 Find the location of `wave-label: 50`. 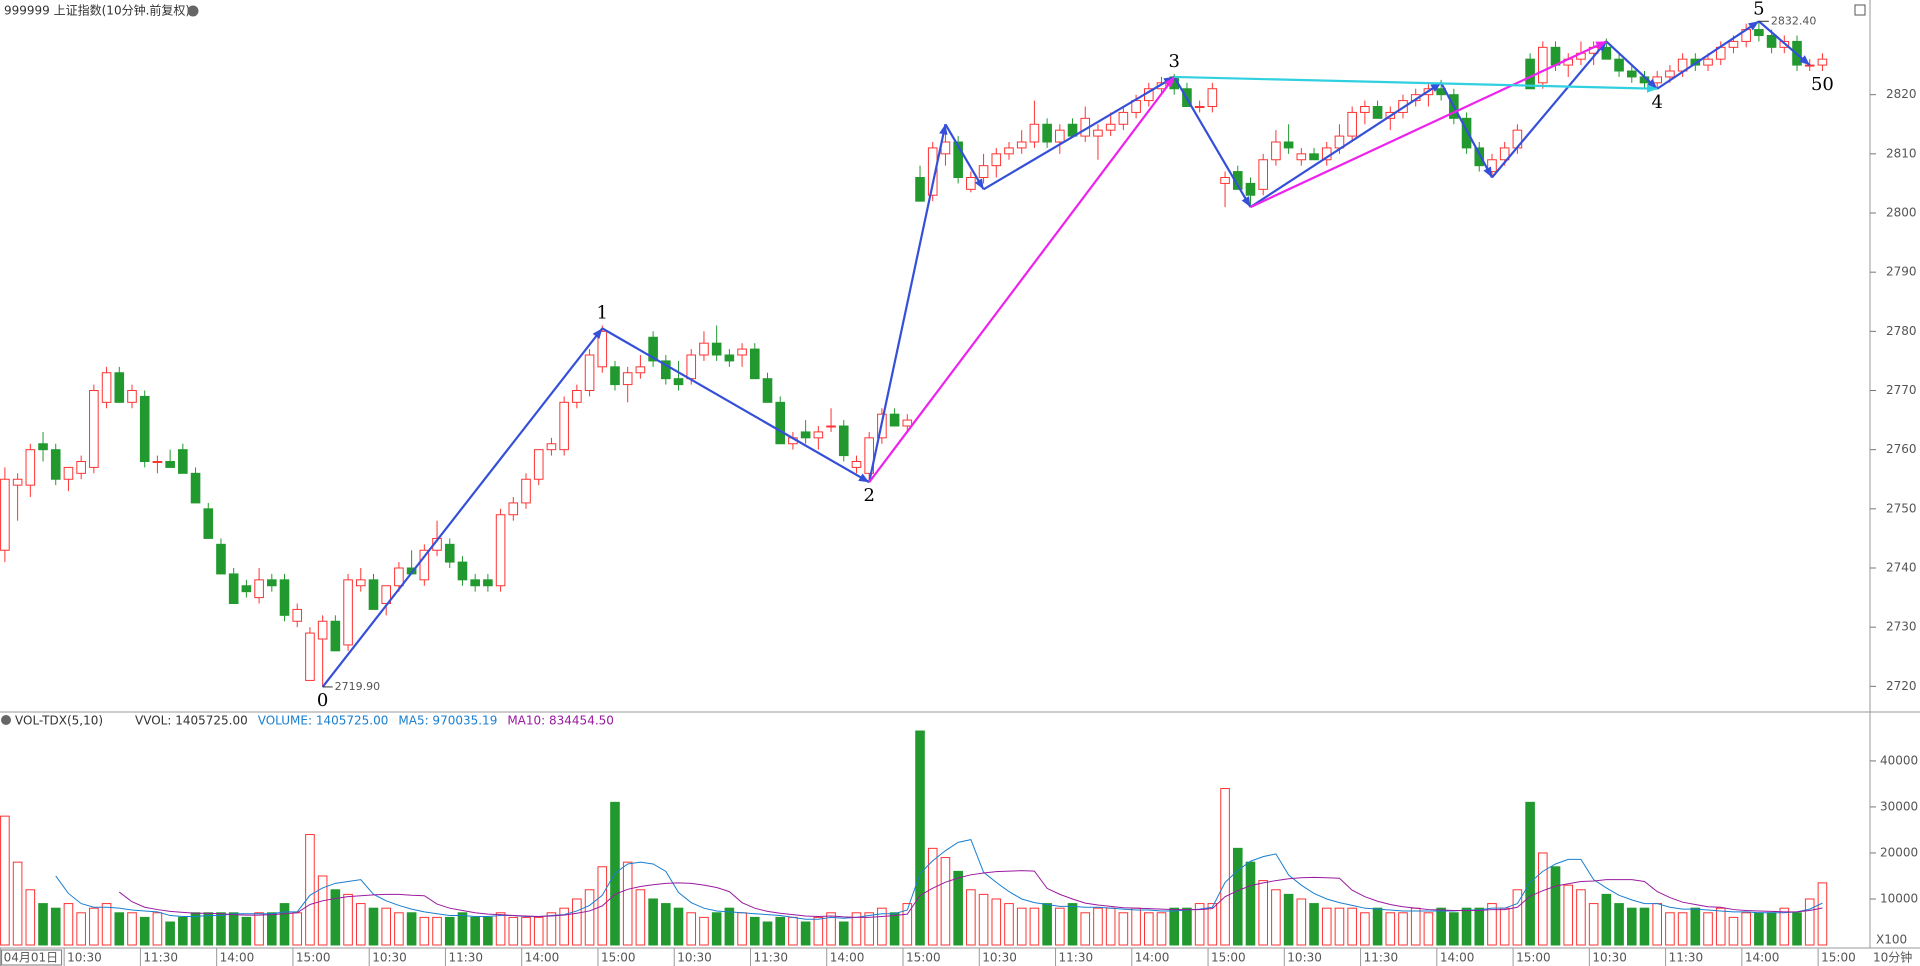

wave-label: 50 is located at coordinates (1822, 84).